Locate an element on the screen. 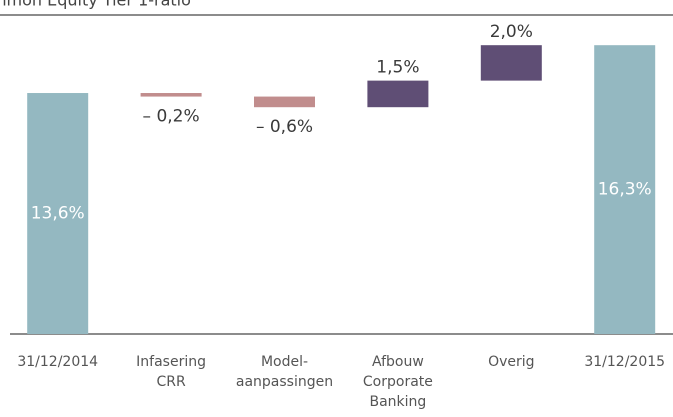 This screenshot has height=417, width=673. x-tick-label: Afbouw is located at coordinates (398, 362).